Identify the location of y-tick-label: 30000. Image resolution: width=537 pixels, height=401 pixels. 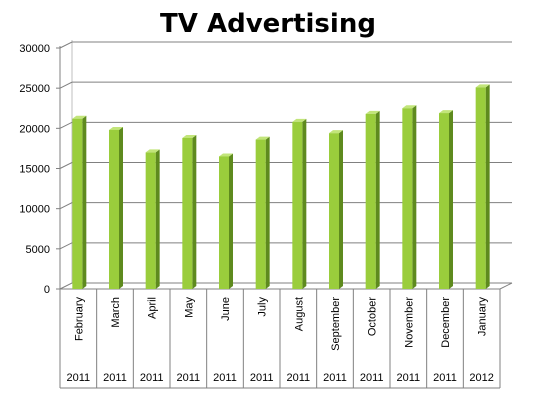
(34, 49).